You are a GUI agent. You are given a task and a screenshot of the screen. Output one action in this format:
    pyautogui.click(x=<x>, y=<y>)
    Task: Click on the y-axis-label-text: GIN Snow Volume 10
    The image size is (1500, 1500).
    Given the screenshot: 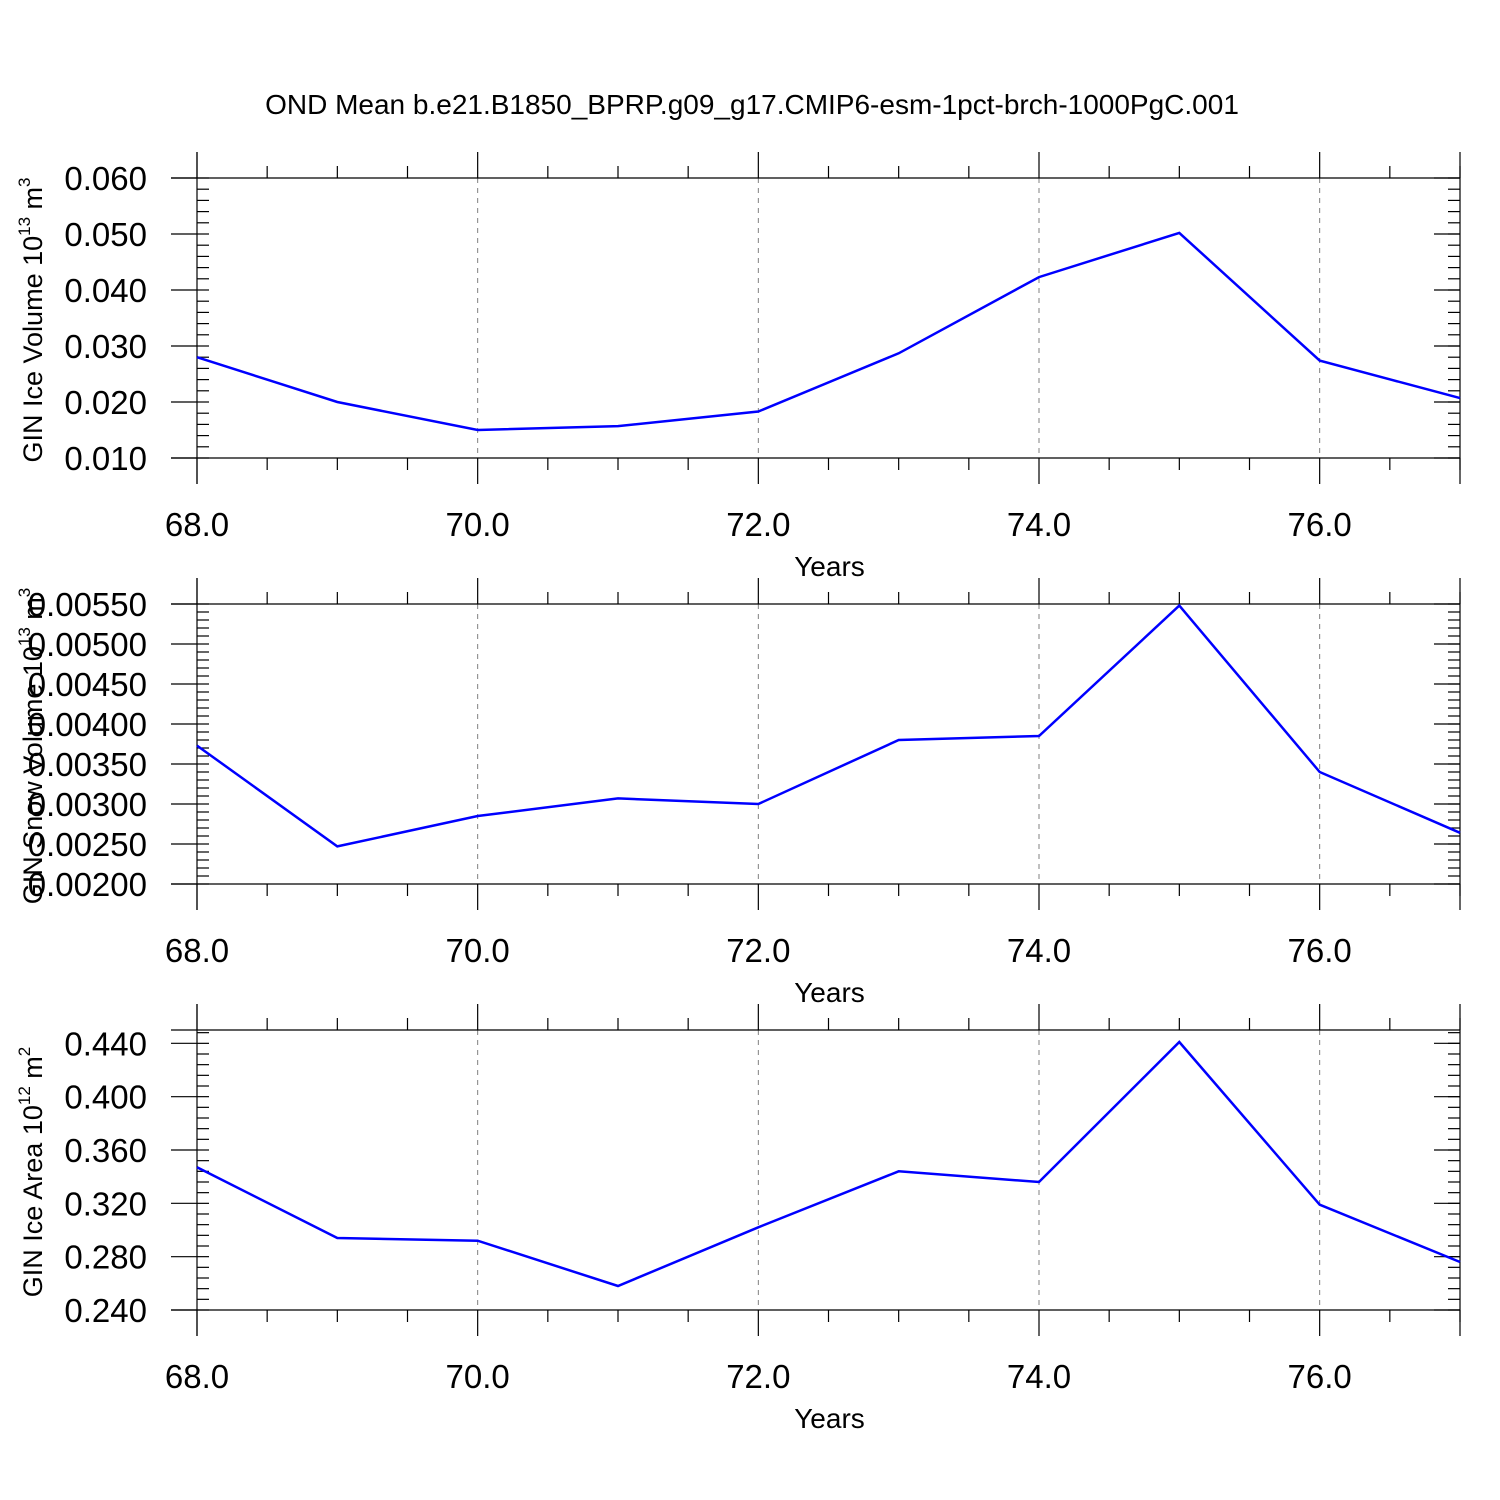 What is the action you would take?
    pyautogui.click(x=33, y=775)
    